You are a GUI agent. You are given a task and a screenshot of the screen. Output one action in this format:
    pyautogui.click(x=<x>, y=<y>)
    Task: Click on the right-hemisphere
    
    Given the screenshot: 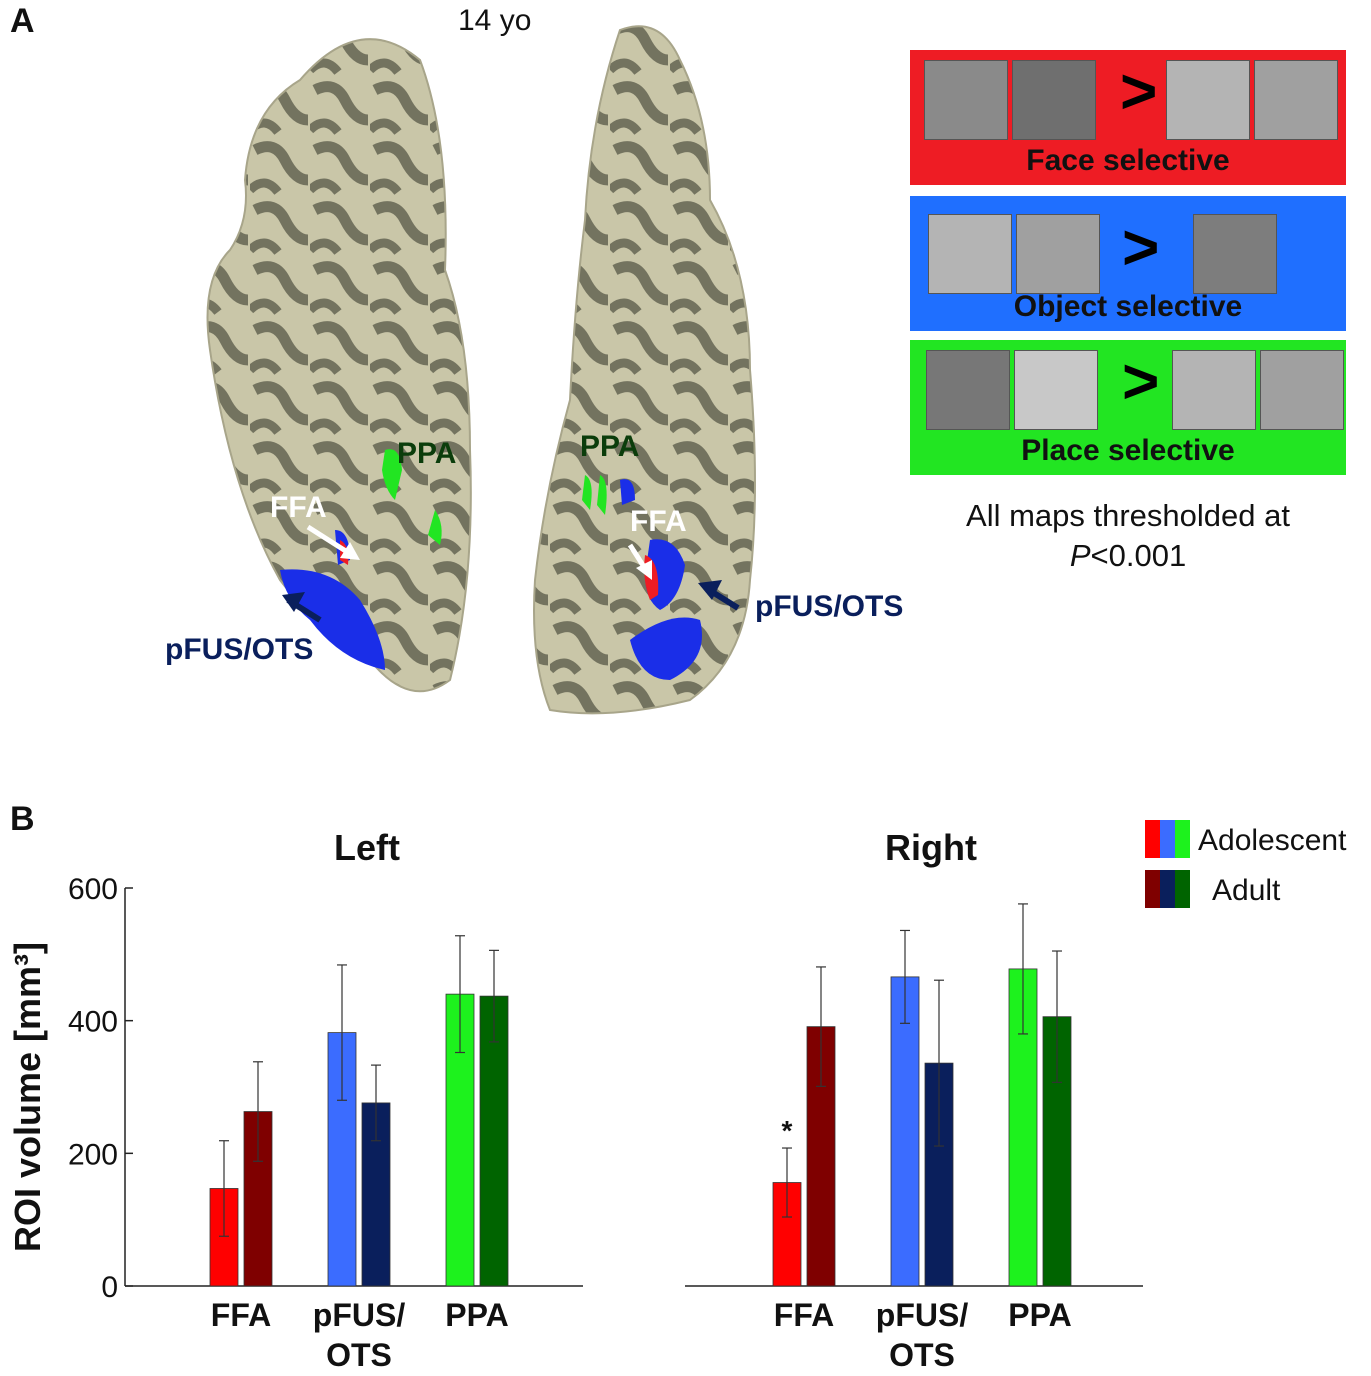 What is the action you would take?
    pyautogui.click(x=644, y=370)
    